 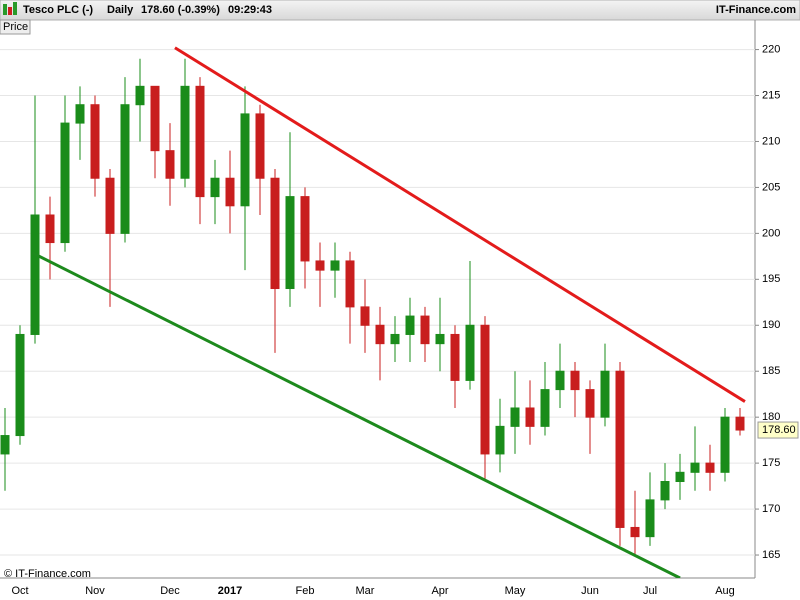 What do you see at coordinates (180, 10) in the screenshot?
I see `quote: 178.60 (-0.39%)` at bounding box center [180, 10].